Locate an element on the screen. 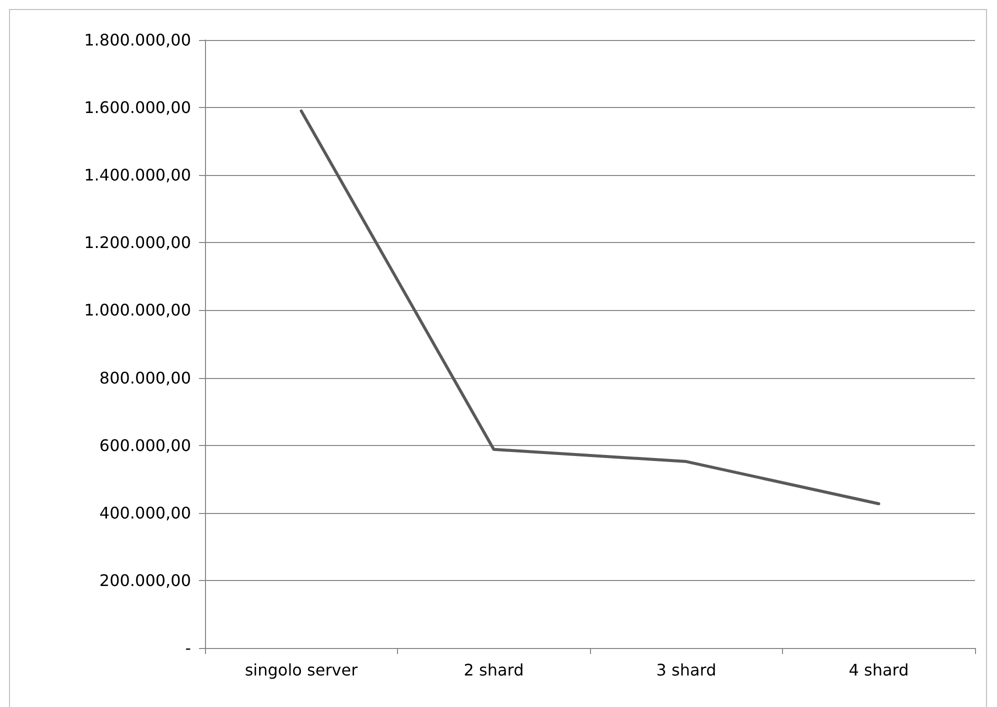 The width and height of the screenshot is (997, 707). x-tick-label: 2 shard is located at coordinates (494, 670).